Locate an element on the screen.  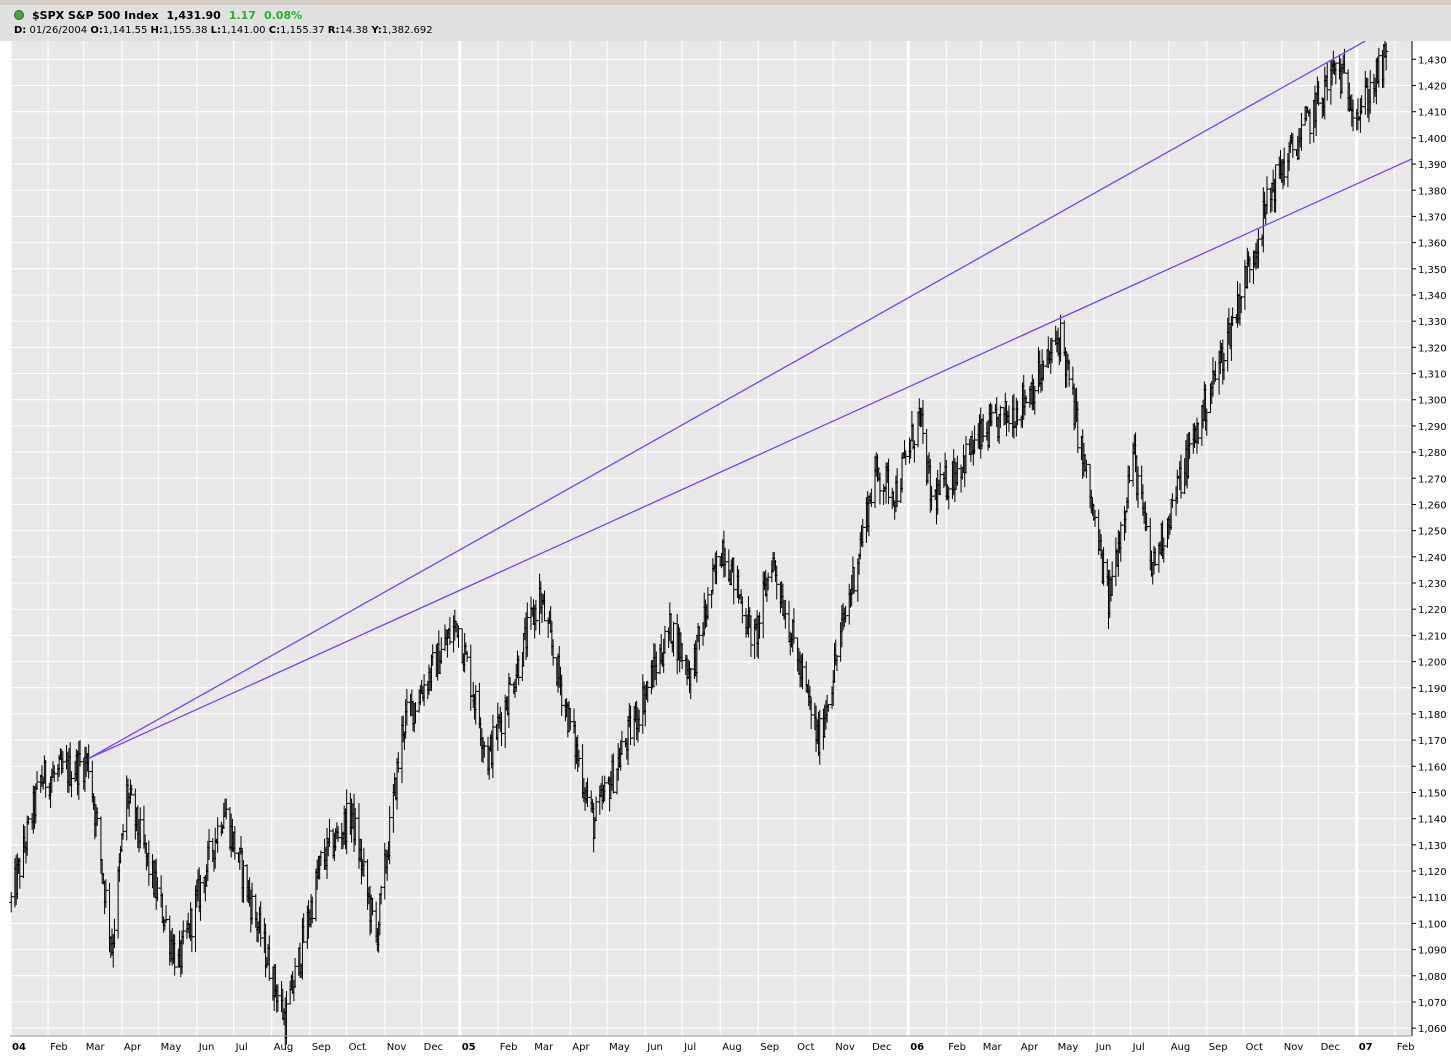
x-tick-label: Jun is located at coordinates (654, 1047).